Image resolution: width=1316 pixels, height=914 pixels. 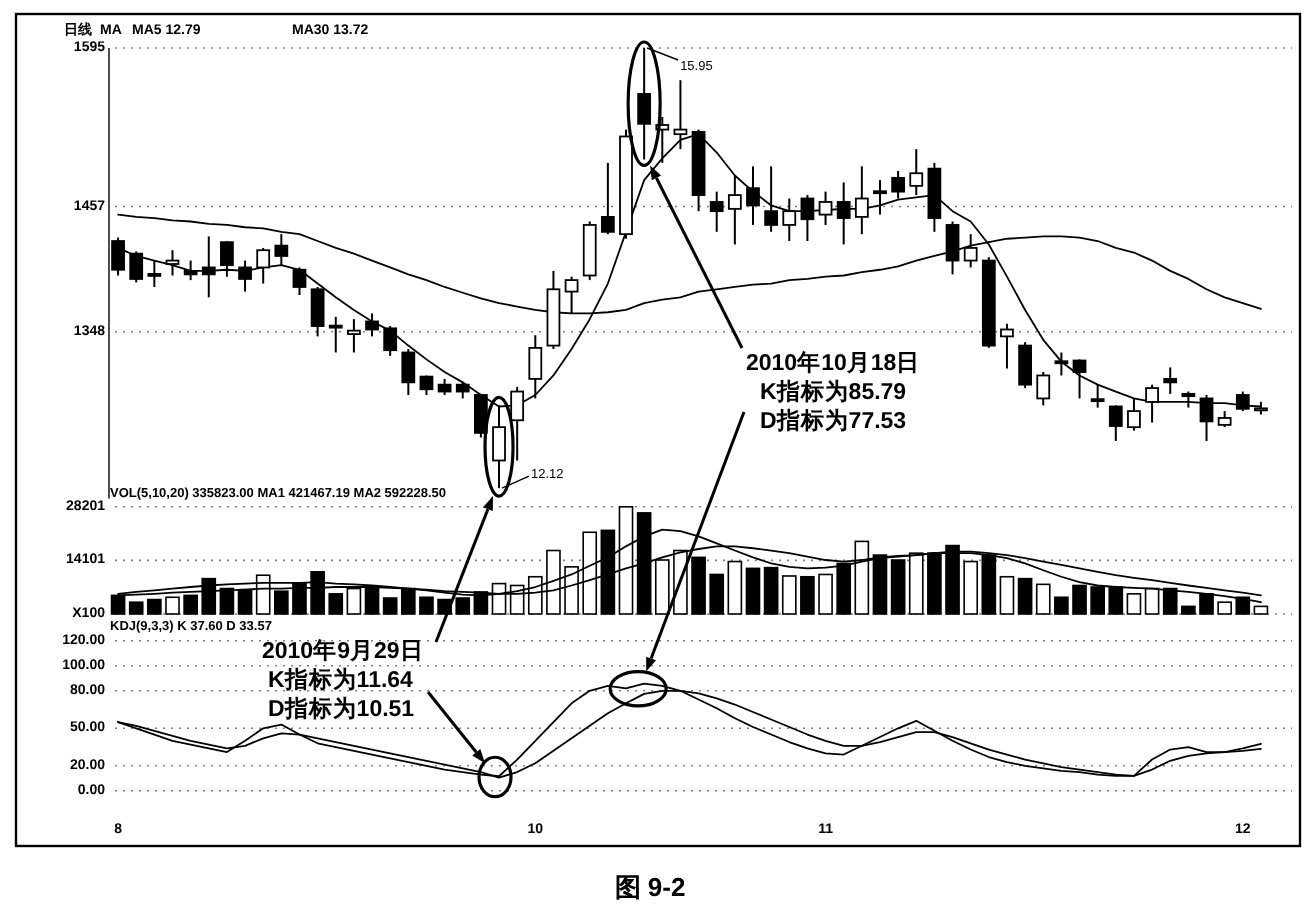 I want to click on annotation: 2010年9月29日, so click(x=343, y=650).